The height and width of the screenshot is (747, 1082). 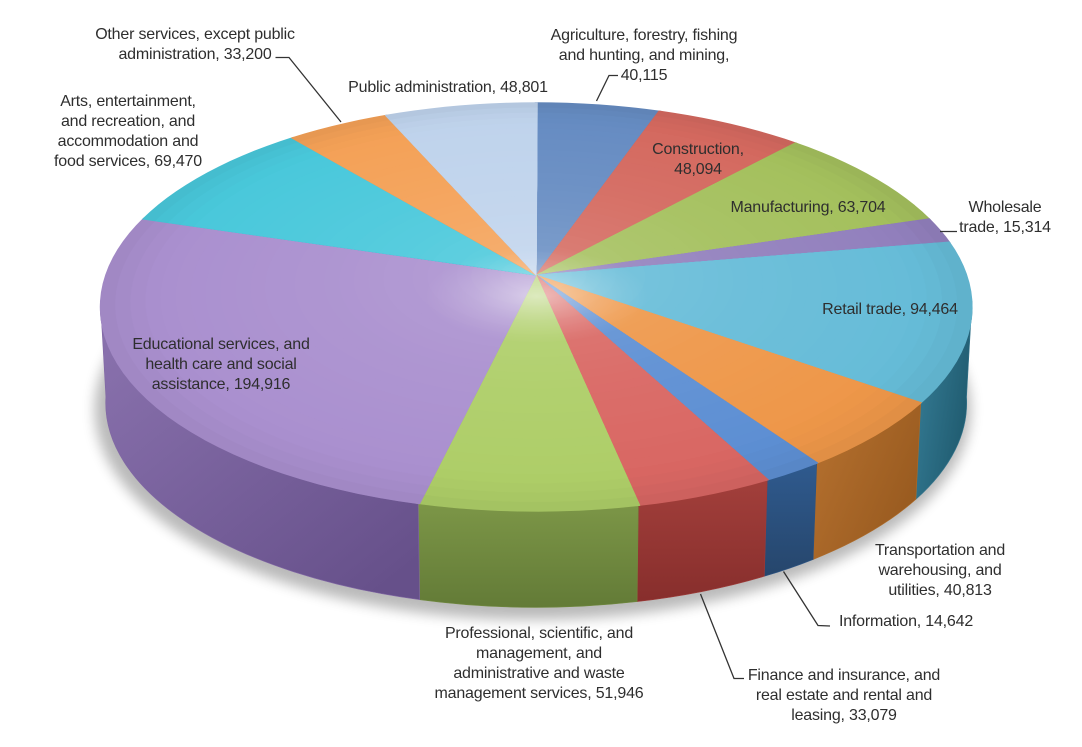 I want to click on svg-text: real estate and rental and, so click(x=844, y=695).